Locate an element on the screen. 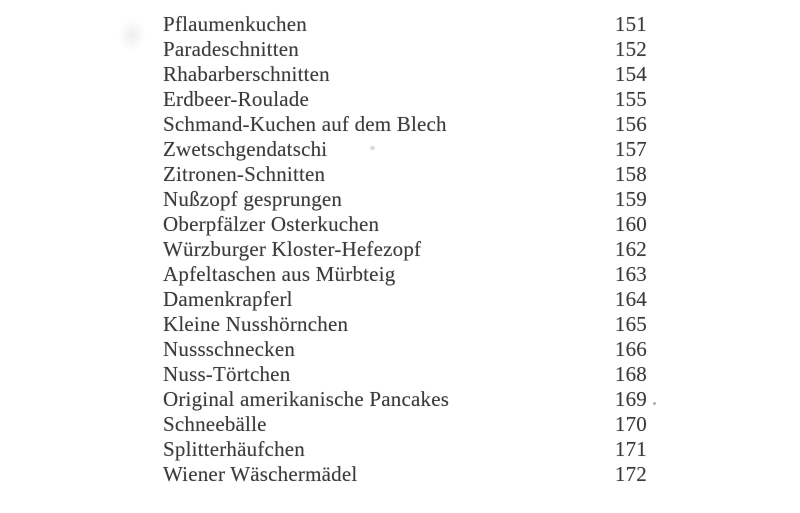 Image resolution: width=800 pixels, height=513 pixels. toc-entry-page: 169 is located at coordinates (630, 399).